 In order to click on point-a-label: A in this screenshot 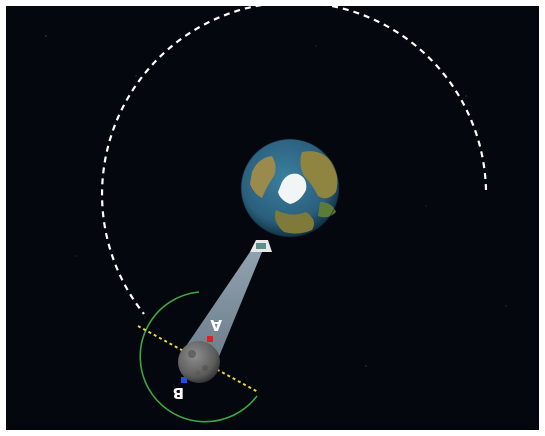, I will do `click(216, 325)`.